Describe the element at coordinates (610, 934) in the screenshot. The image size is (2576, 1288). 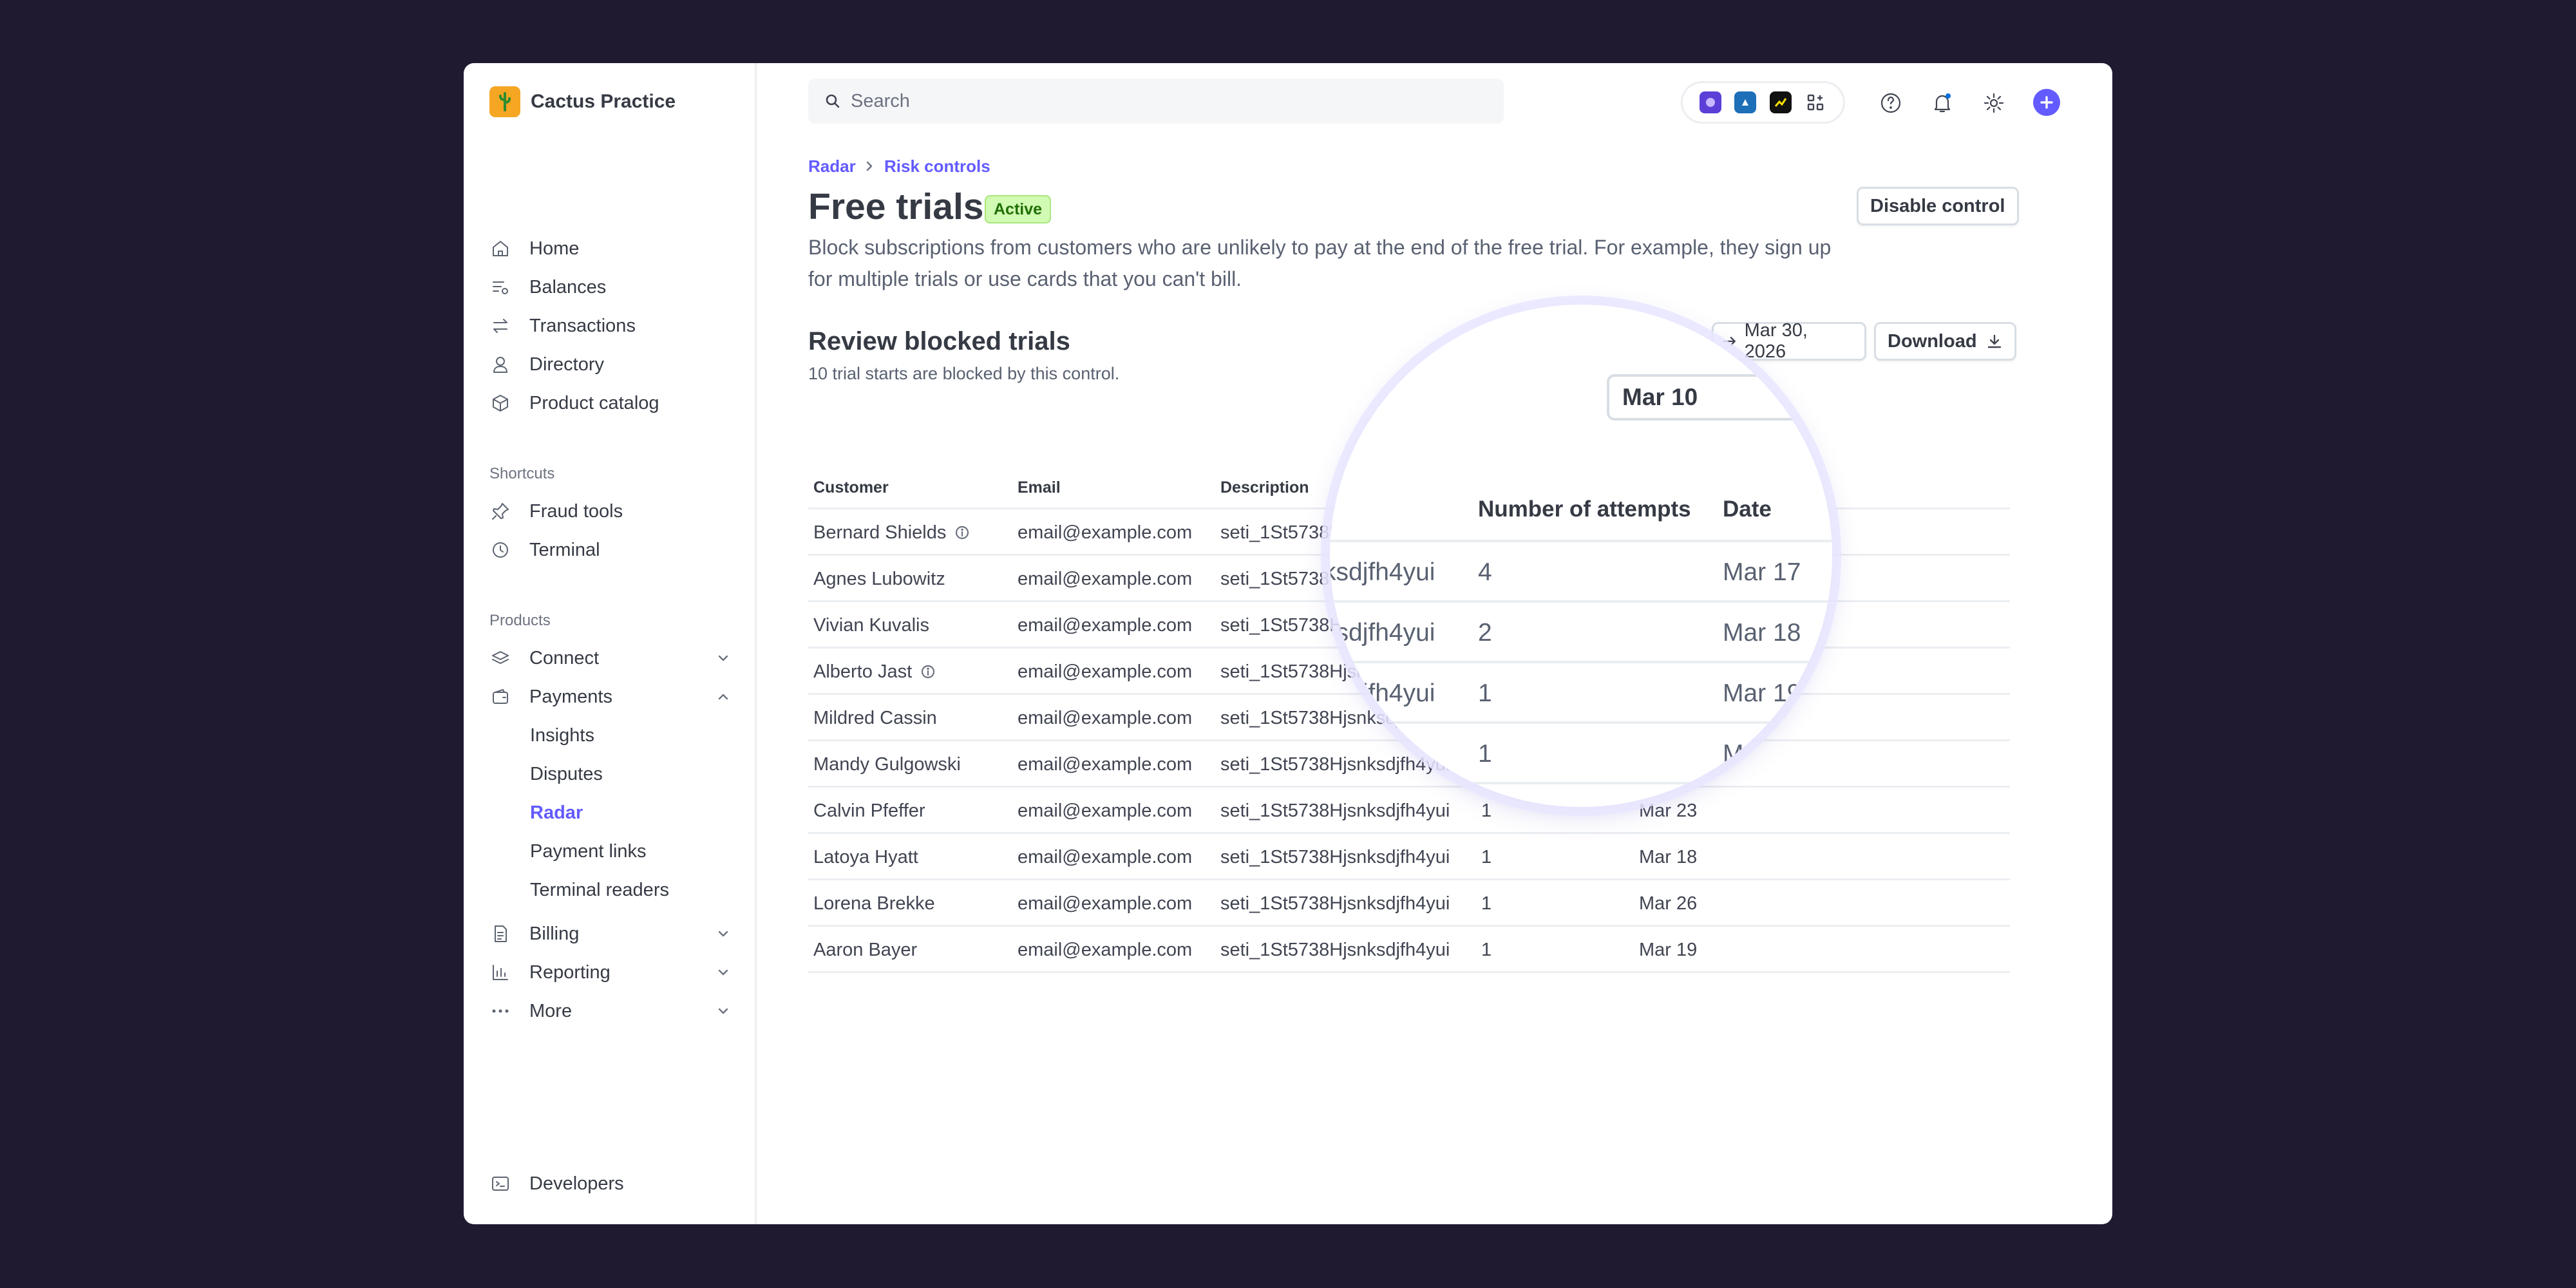
I see `sidebar-item-billing: Billing` at that location.